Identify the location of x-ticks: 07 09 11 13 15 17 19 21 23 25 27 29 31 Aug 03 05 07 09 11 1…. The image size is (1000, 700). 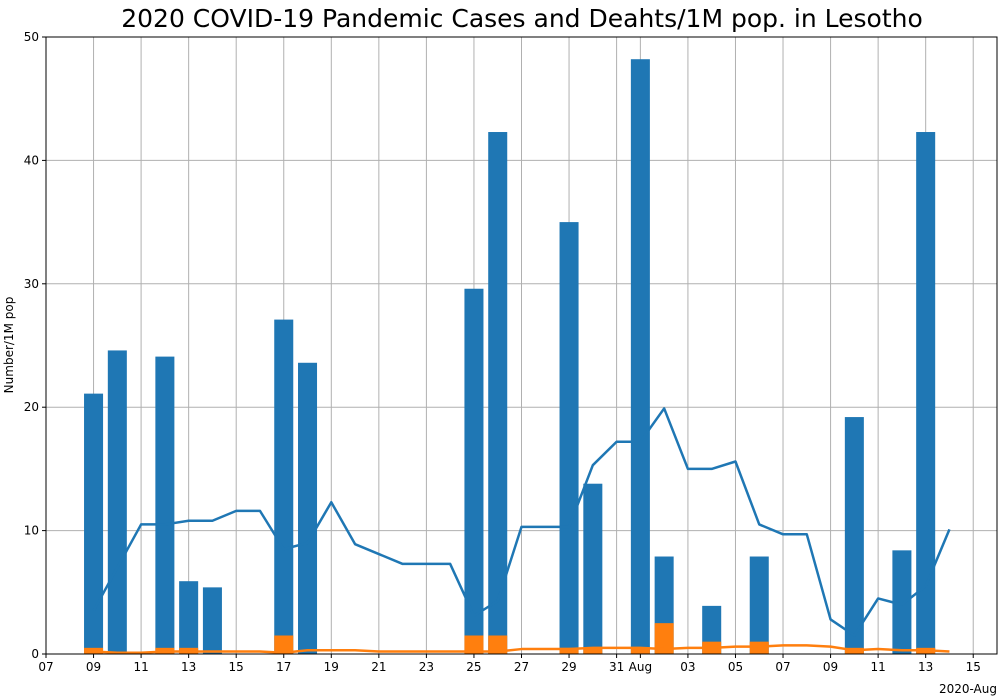
(509, 664).